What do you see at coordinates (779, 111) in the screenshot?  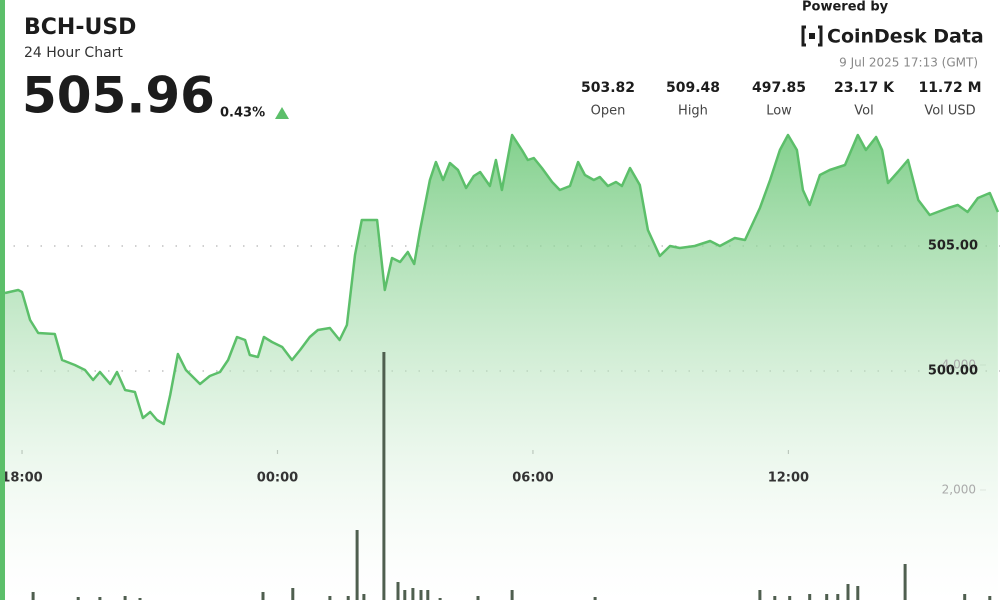 I see `stat-label: Low` at bounding box center [779, 111].